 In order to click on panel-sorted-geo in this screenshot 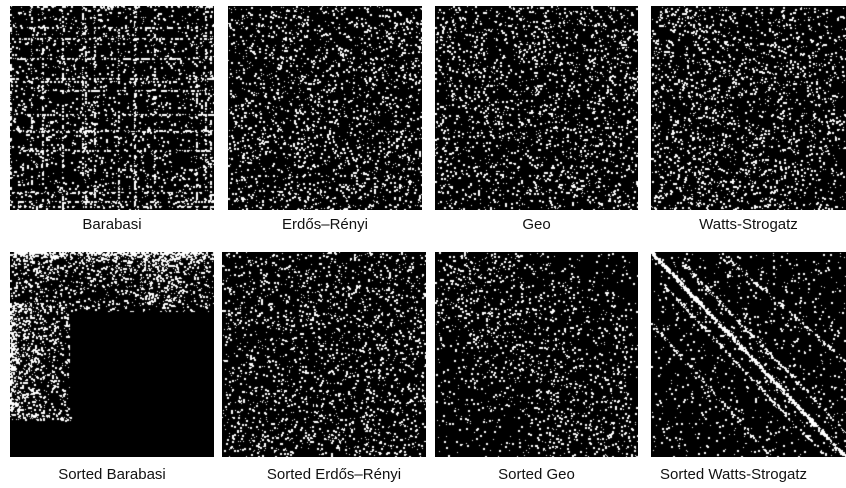, I will do `click(536, 354)`.